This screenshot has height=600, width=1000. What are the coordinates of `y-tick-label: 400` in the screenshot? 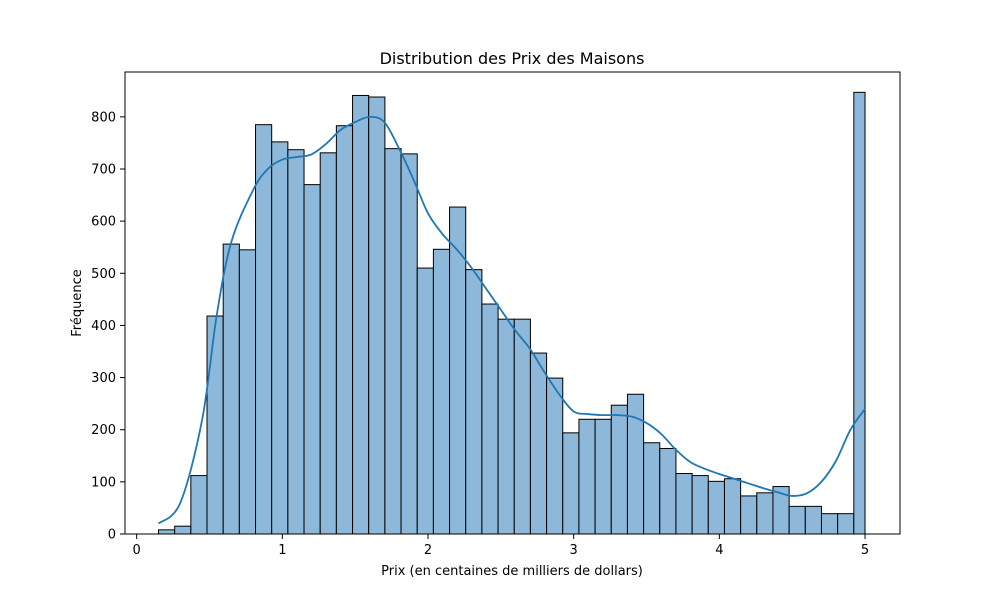 It's located at (103, 326).